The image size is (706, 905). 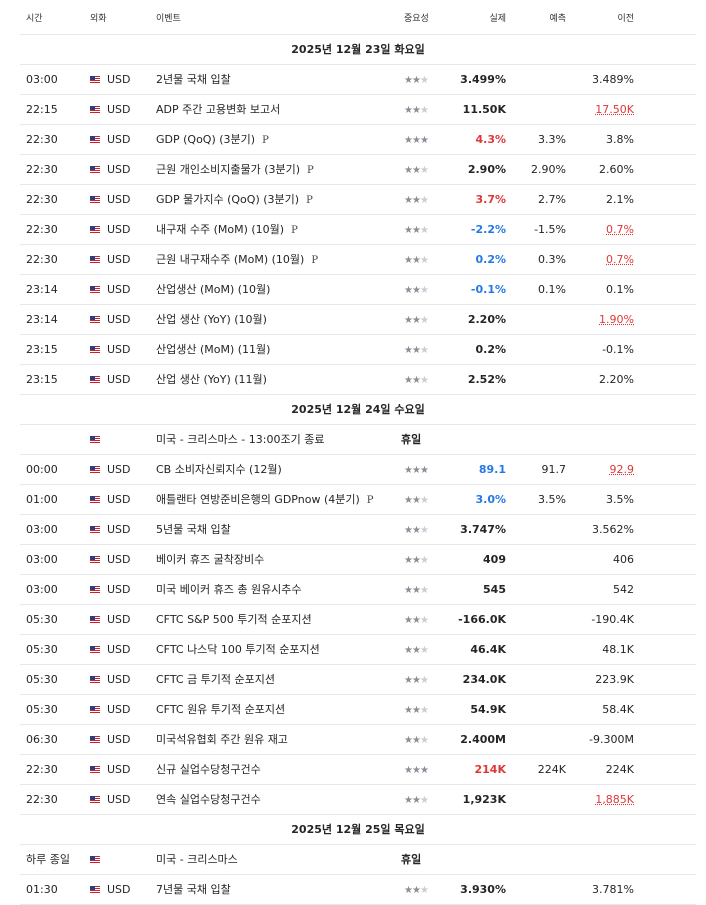 I want to click on event-row: 23:14 USD 산업 생산 (YoY) (10월) ★★★ 2.20% 1.90%, so click(x=358, y=320).